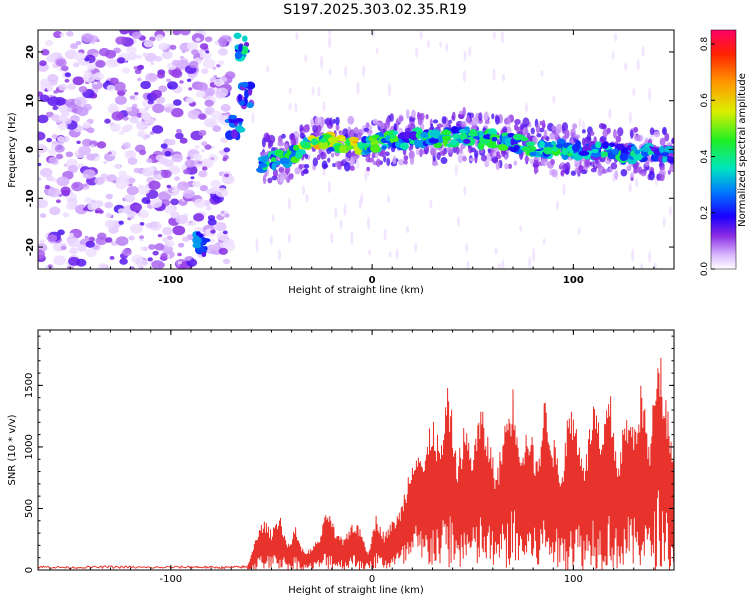 The image size is (750, 600). Describe the element at coordinates (705, 44) in the screenshot. I see `colorbar-tick-label: 0.8` at that location.